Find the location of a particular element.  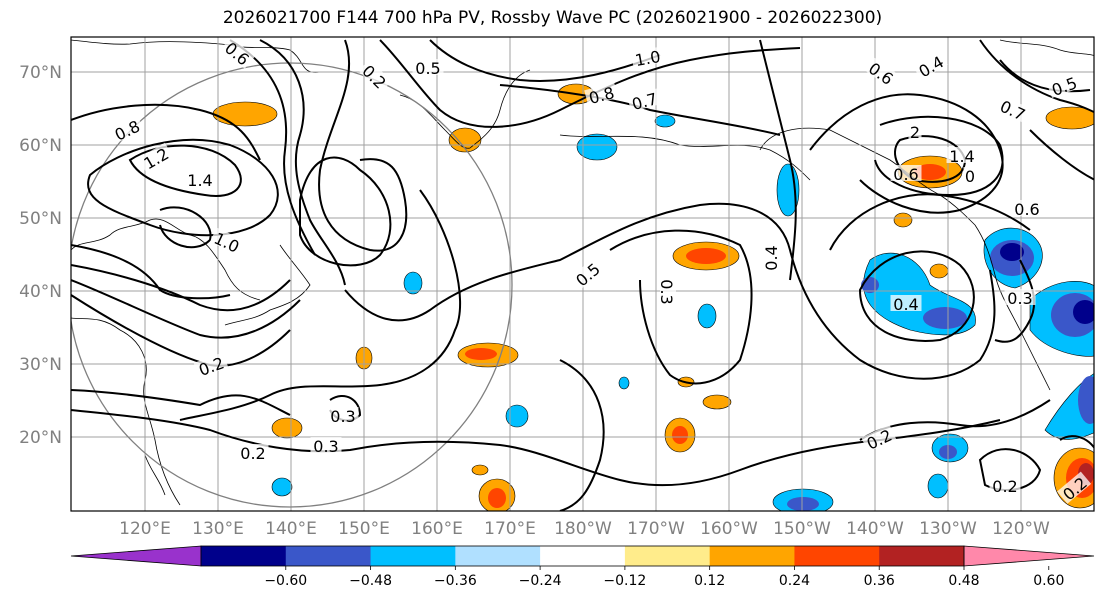

colorbar-tick-label: 0.48 is located at coordinates (963, 581).